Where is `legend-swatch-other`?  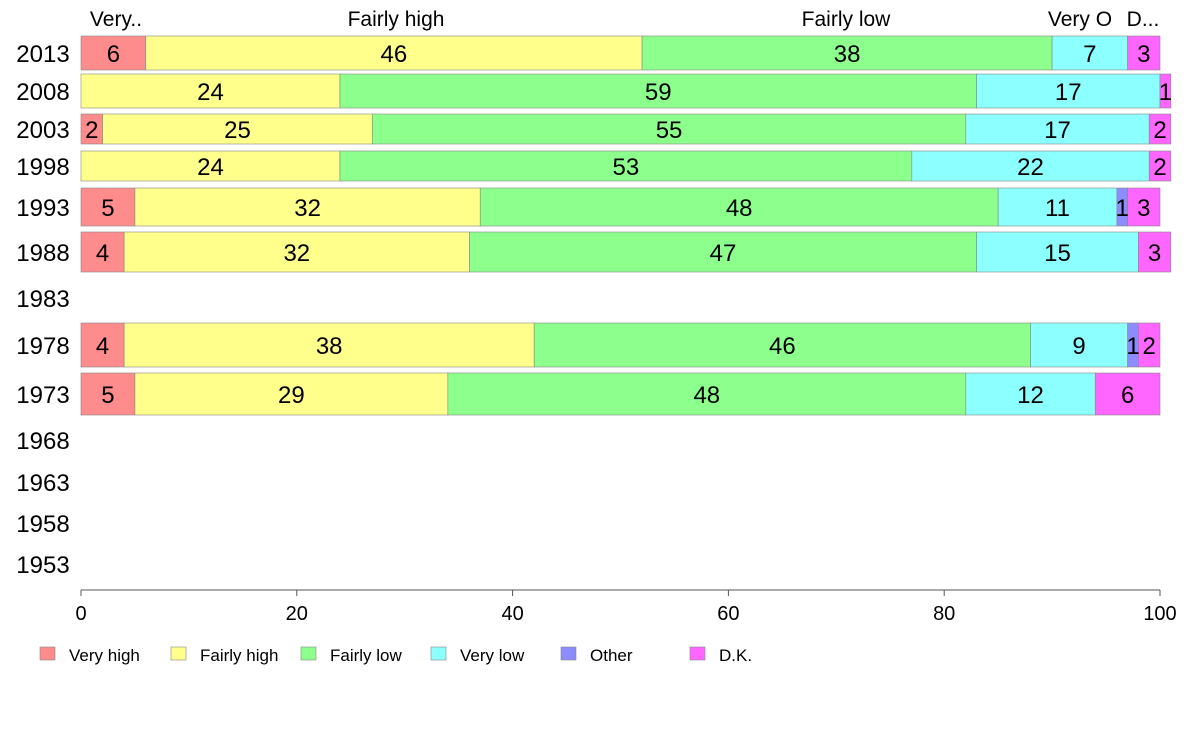 legend-swatch-other is located at coordinates (568, 653).